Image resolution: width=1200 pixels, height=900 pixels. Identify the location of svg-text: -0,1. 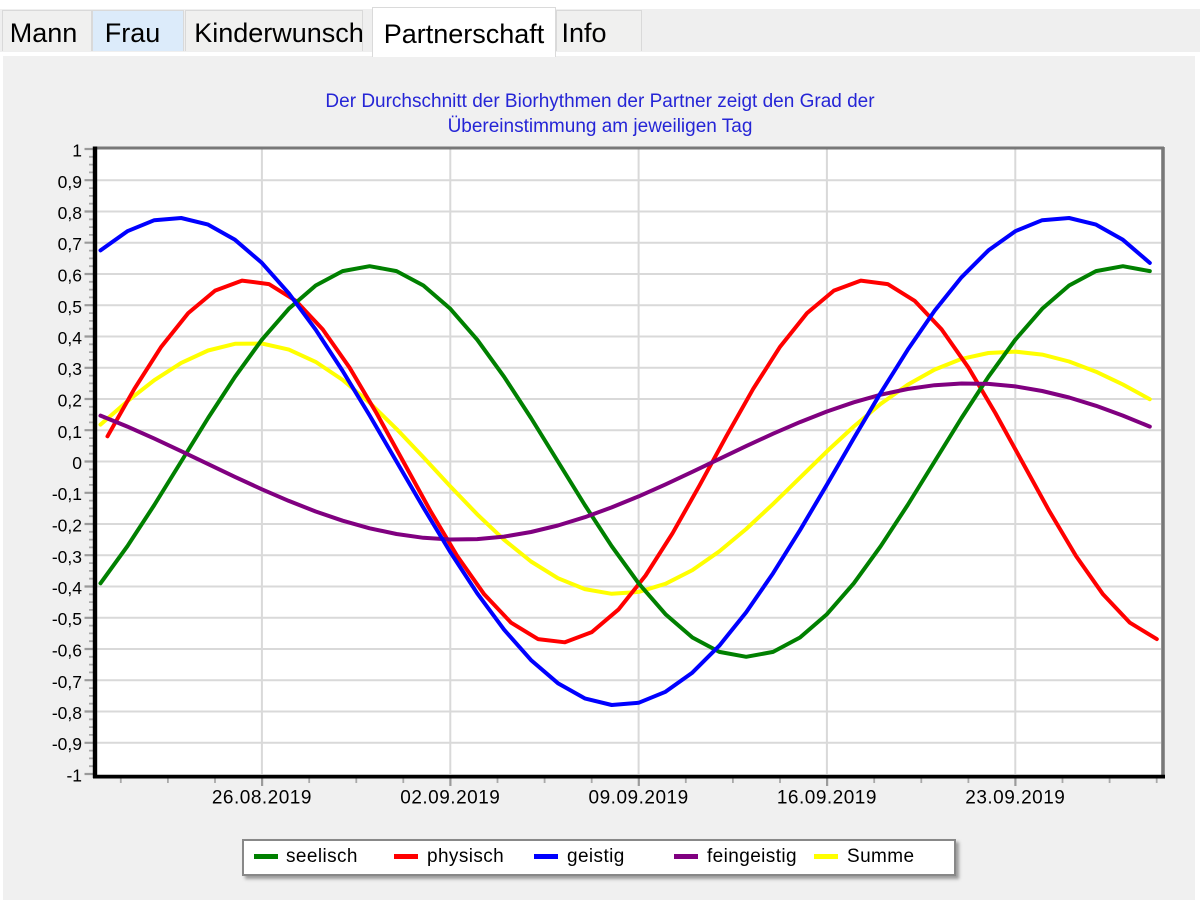
(67, 494).